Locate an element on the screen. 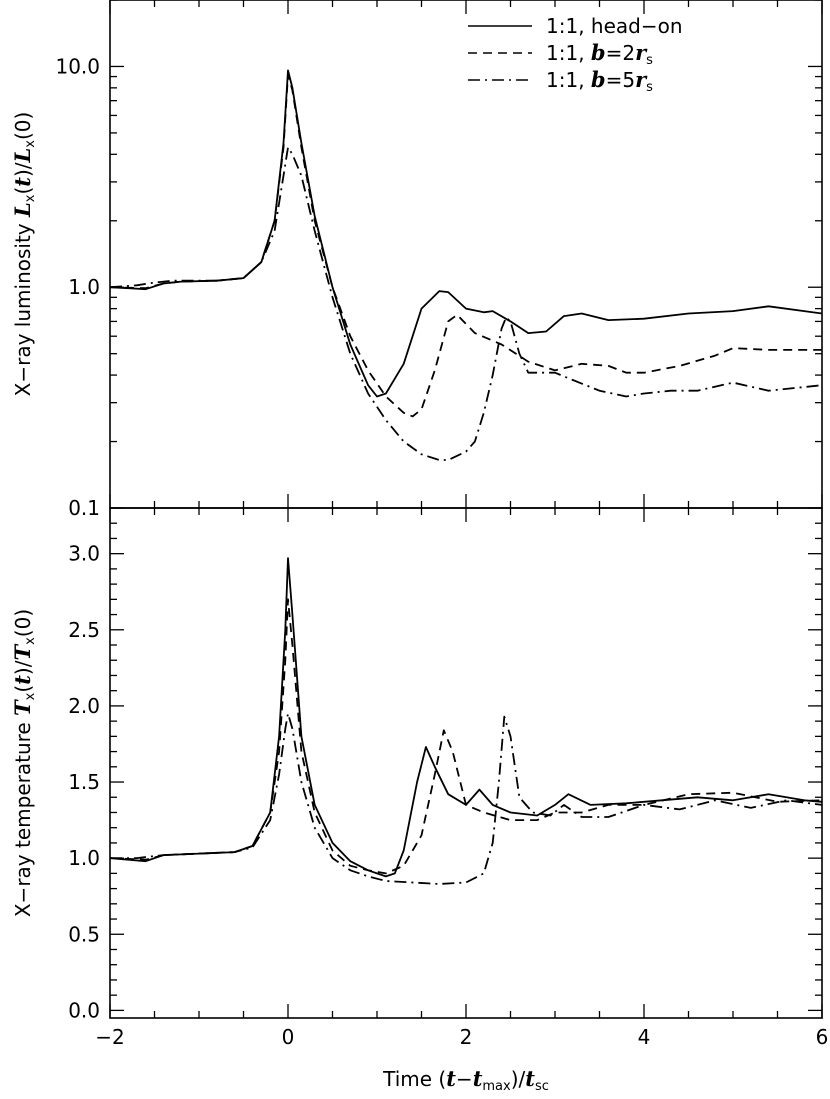  ytick-label: 0.1 is located at coordinates (84, 508).